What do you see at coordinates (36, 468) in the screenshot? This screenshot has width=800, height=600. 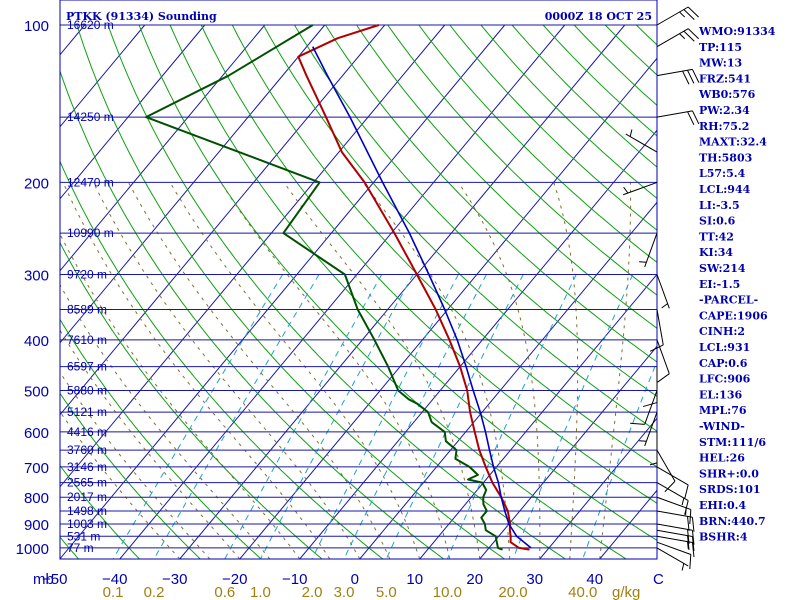 I see `pressure-tick-label: 700` at bounding box center [36, 468].